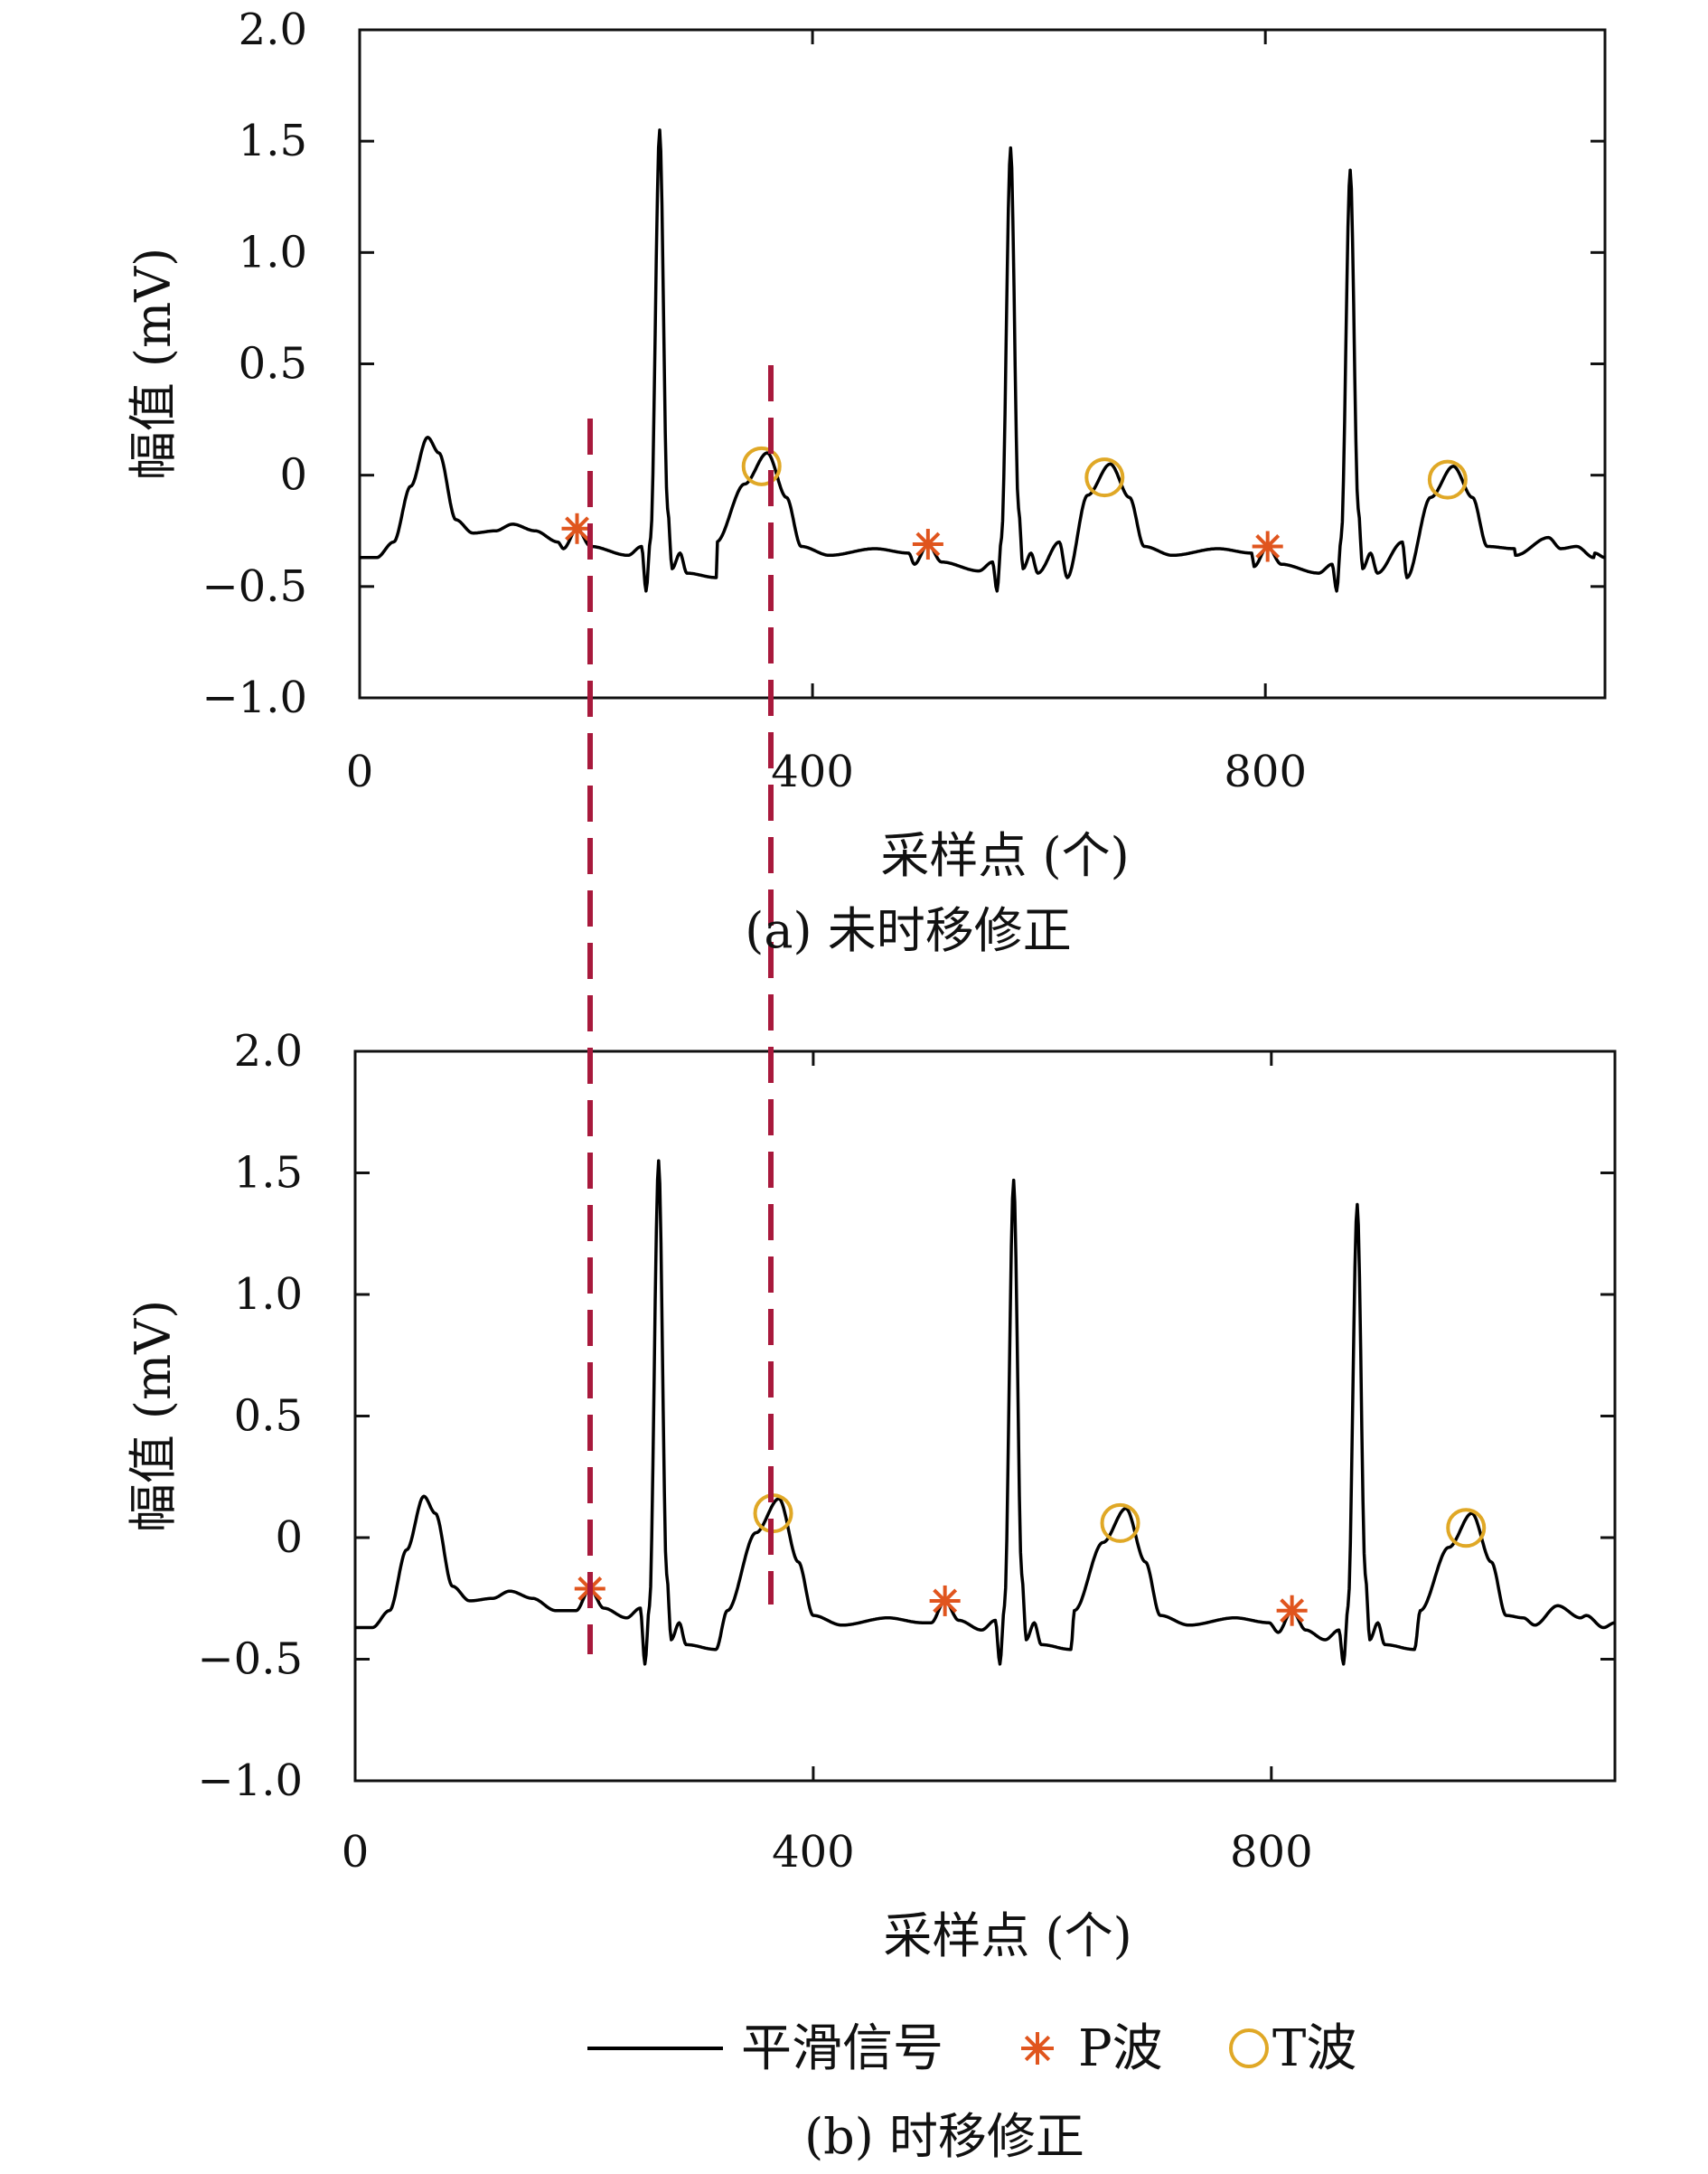 The width and height of the screenshot is (1708, 2174). I want to click on legend-p-marker-stroke, so click(1037, 2048).